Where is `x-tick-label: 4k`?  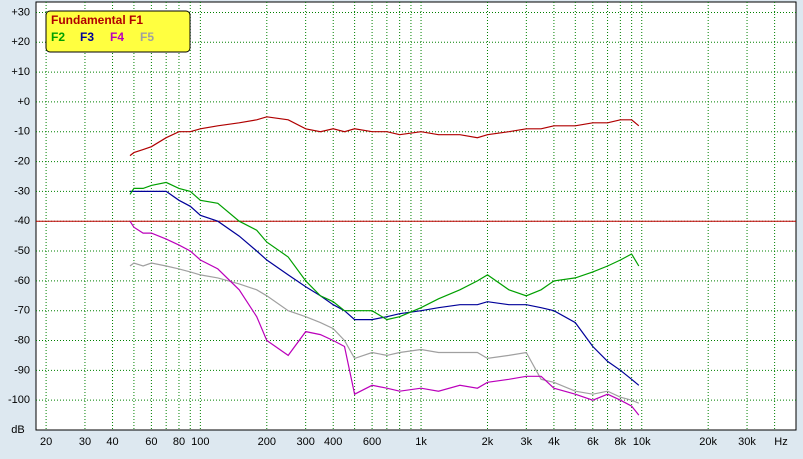
x-tick-label: 4k is located at coordinates (554, 442).